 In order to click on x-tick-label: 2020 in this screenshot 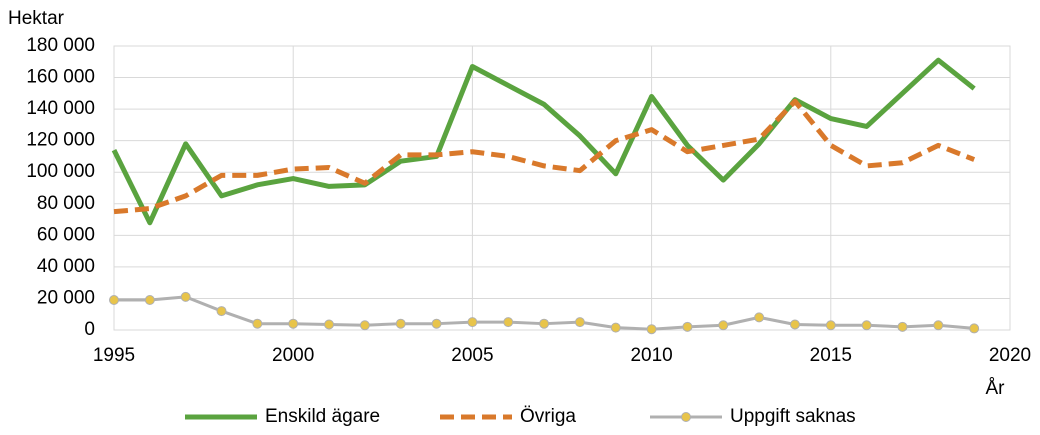, I will do `click(1010, 355)`.